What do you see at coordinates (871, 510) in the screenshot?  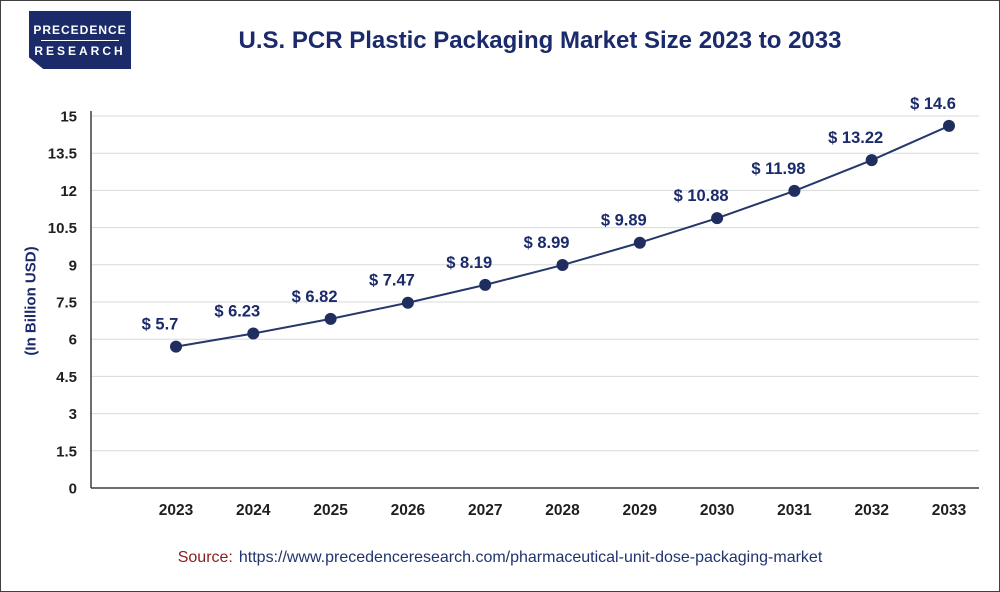 I see `x-axis-tick-label: 2032` at bounding box center [871, 510].